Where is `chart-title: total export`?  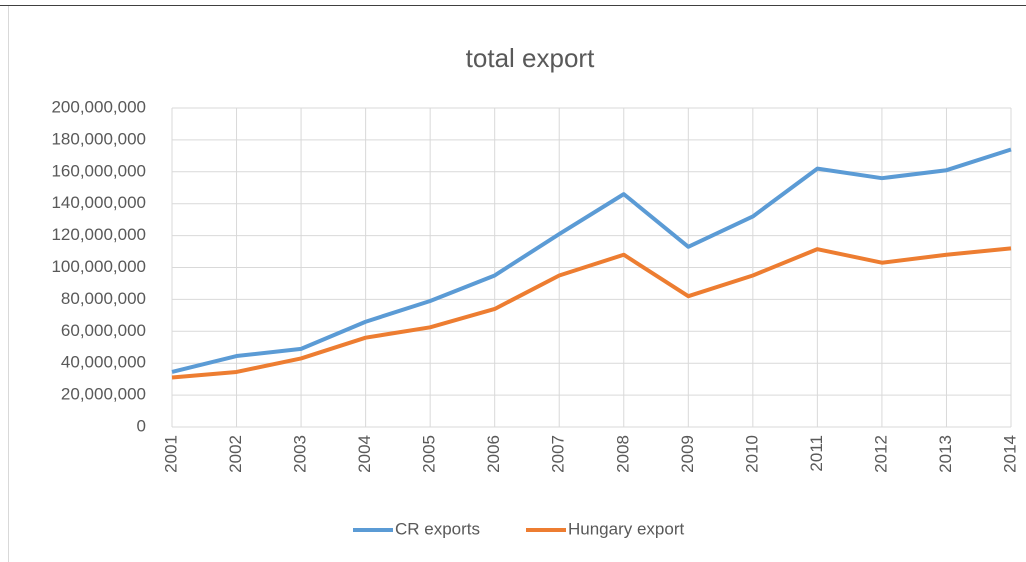
chart-title: total export is located at coordinates (530, 58).